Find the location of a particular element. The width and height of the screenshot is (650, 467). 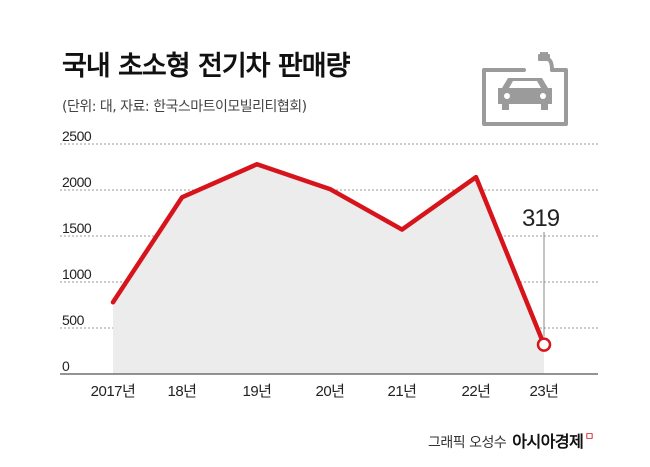

ev-charging-car-icon is located at coordinates (525, 89).